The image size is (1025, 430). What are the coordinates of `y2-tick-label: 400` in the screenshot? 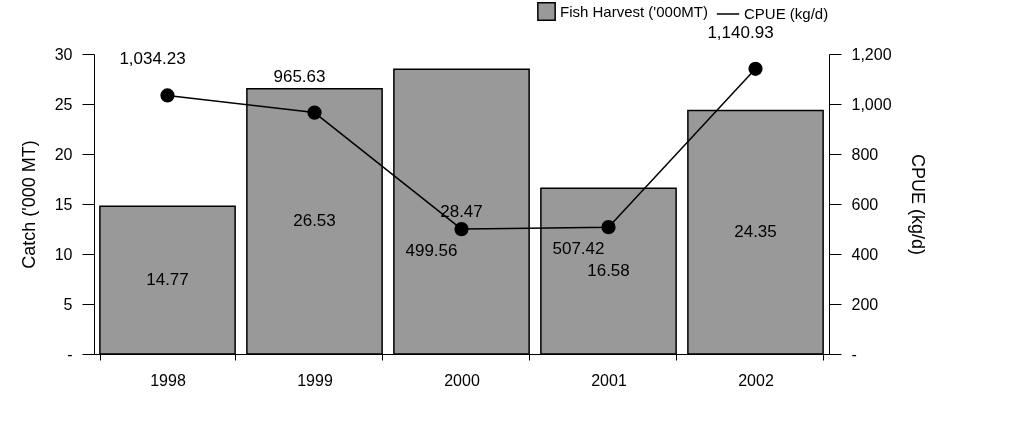 It's located at (865, 254).